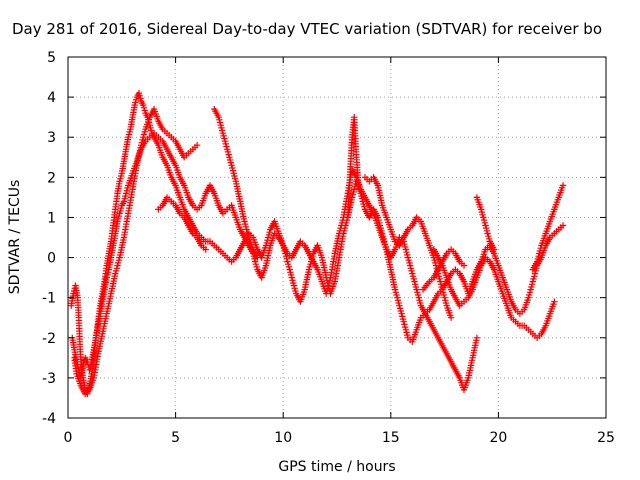  Describe the element at coordinates (15, 237) in the screenshot. I see `y-axis-label: SDTVAR / TECUs` at that location.